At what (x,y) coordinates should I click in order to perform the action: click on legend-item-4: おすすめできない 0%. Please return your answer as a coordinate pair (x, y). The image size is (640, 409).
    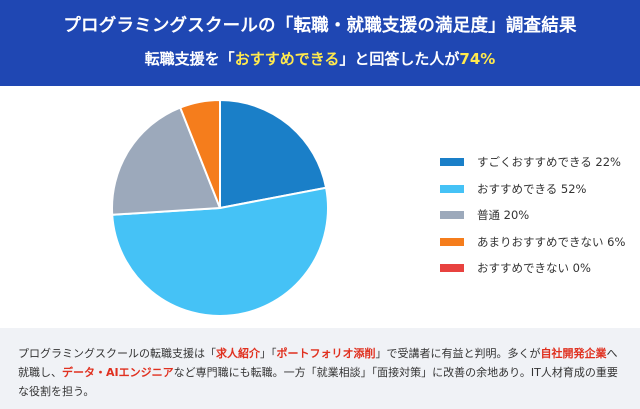
    Looking at the image, I should click on (532, 268).